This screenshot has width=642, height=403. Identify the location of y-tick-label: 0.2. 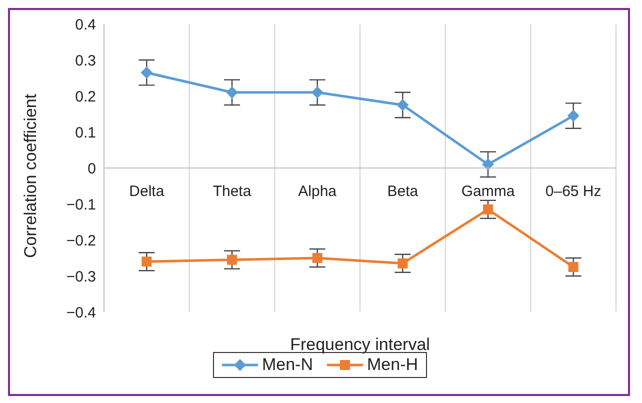
(85, 97).